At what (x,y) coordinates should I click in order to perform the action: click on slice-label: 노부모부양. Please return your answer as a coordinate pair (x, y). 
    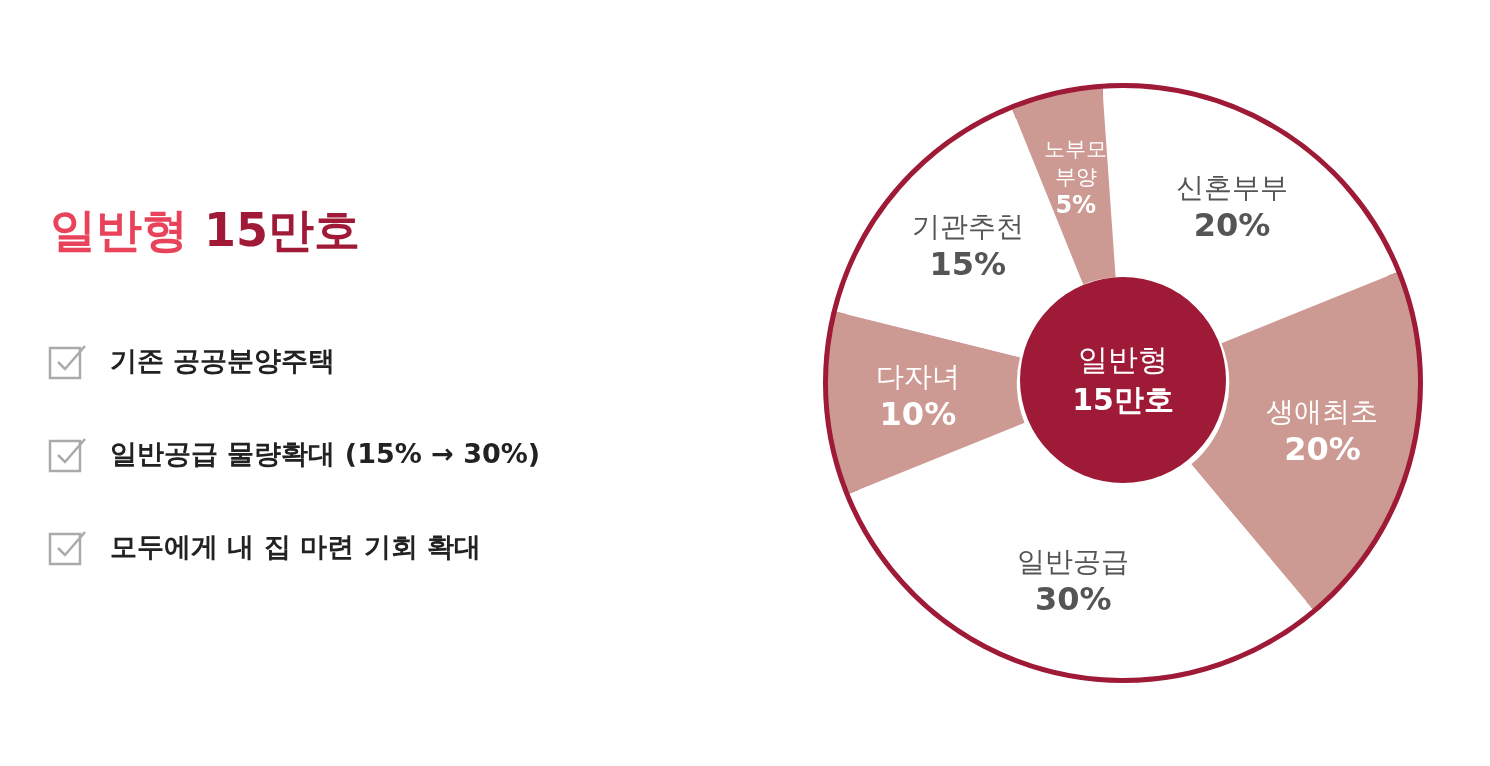
    Looking at the image, I should click on (1076, 162).